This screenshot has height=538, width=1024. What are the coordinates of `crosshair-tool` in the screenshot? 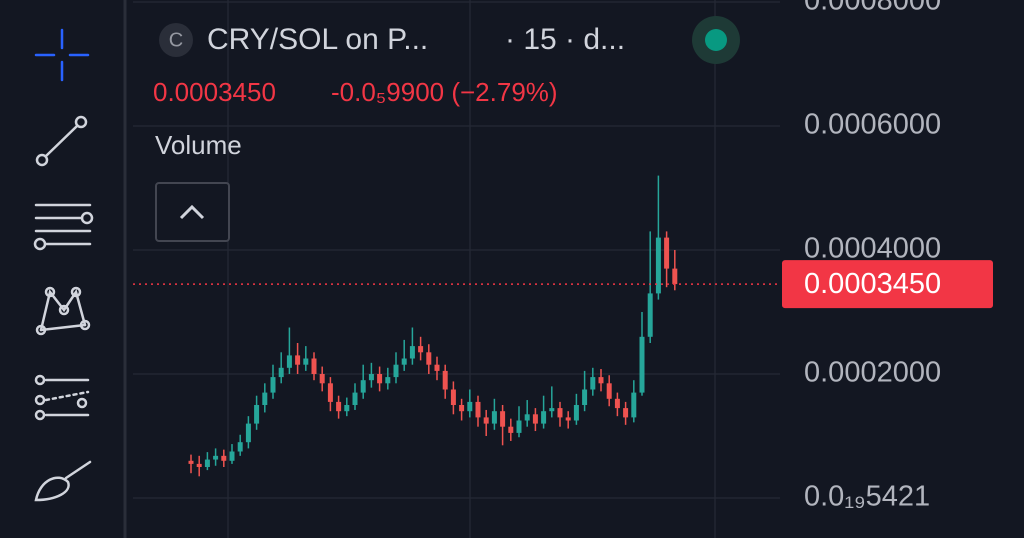 It's located at (62, 55).